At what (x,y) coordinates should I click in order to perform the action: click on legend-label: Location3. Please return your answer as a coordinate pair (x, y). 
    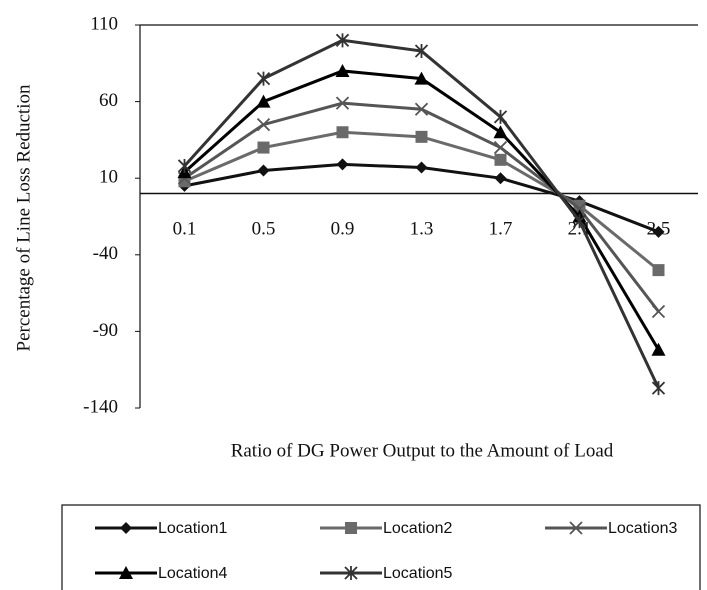
    Looking at the image, I should click on (642, 528).